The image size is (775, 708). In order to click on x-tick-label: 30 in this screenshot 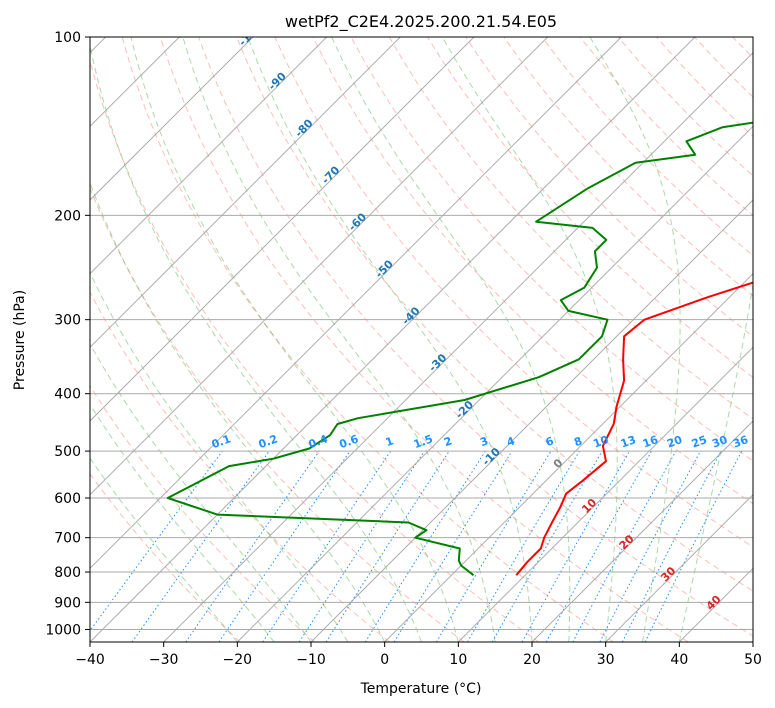, I will do `click(606, 660)`.